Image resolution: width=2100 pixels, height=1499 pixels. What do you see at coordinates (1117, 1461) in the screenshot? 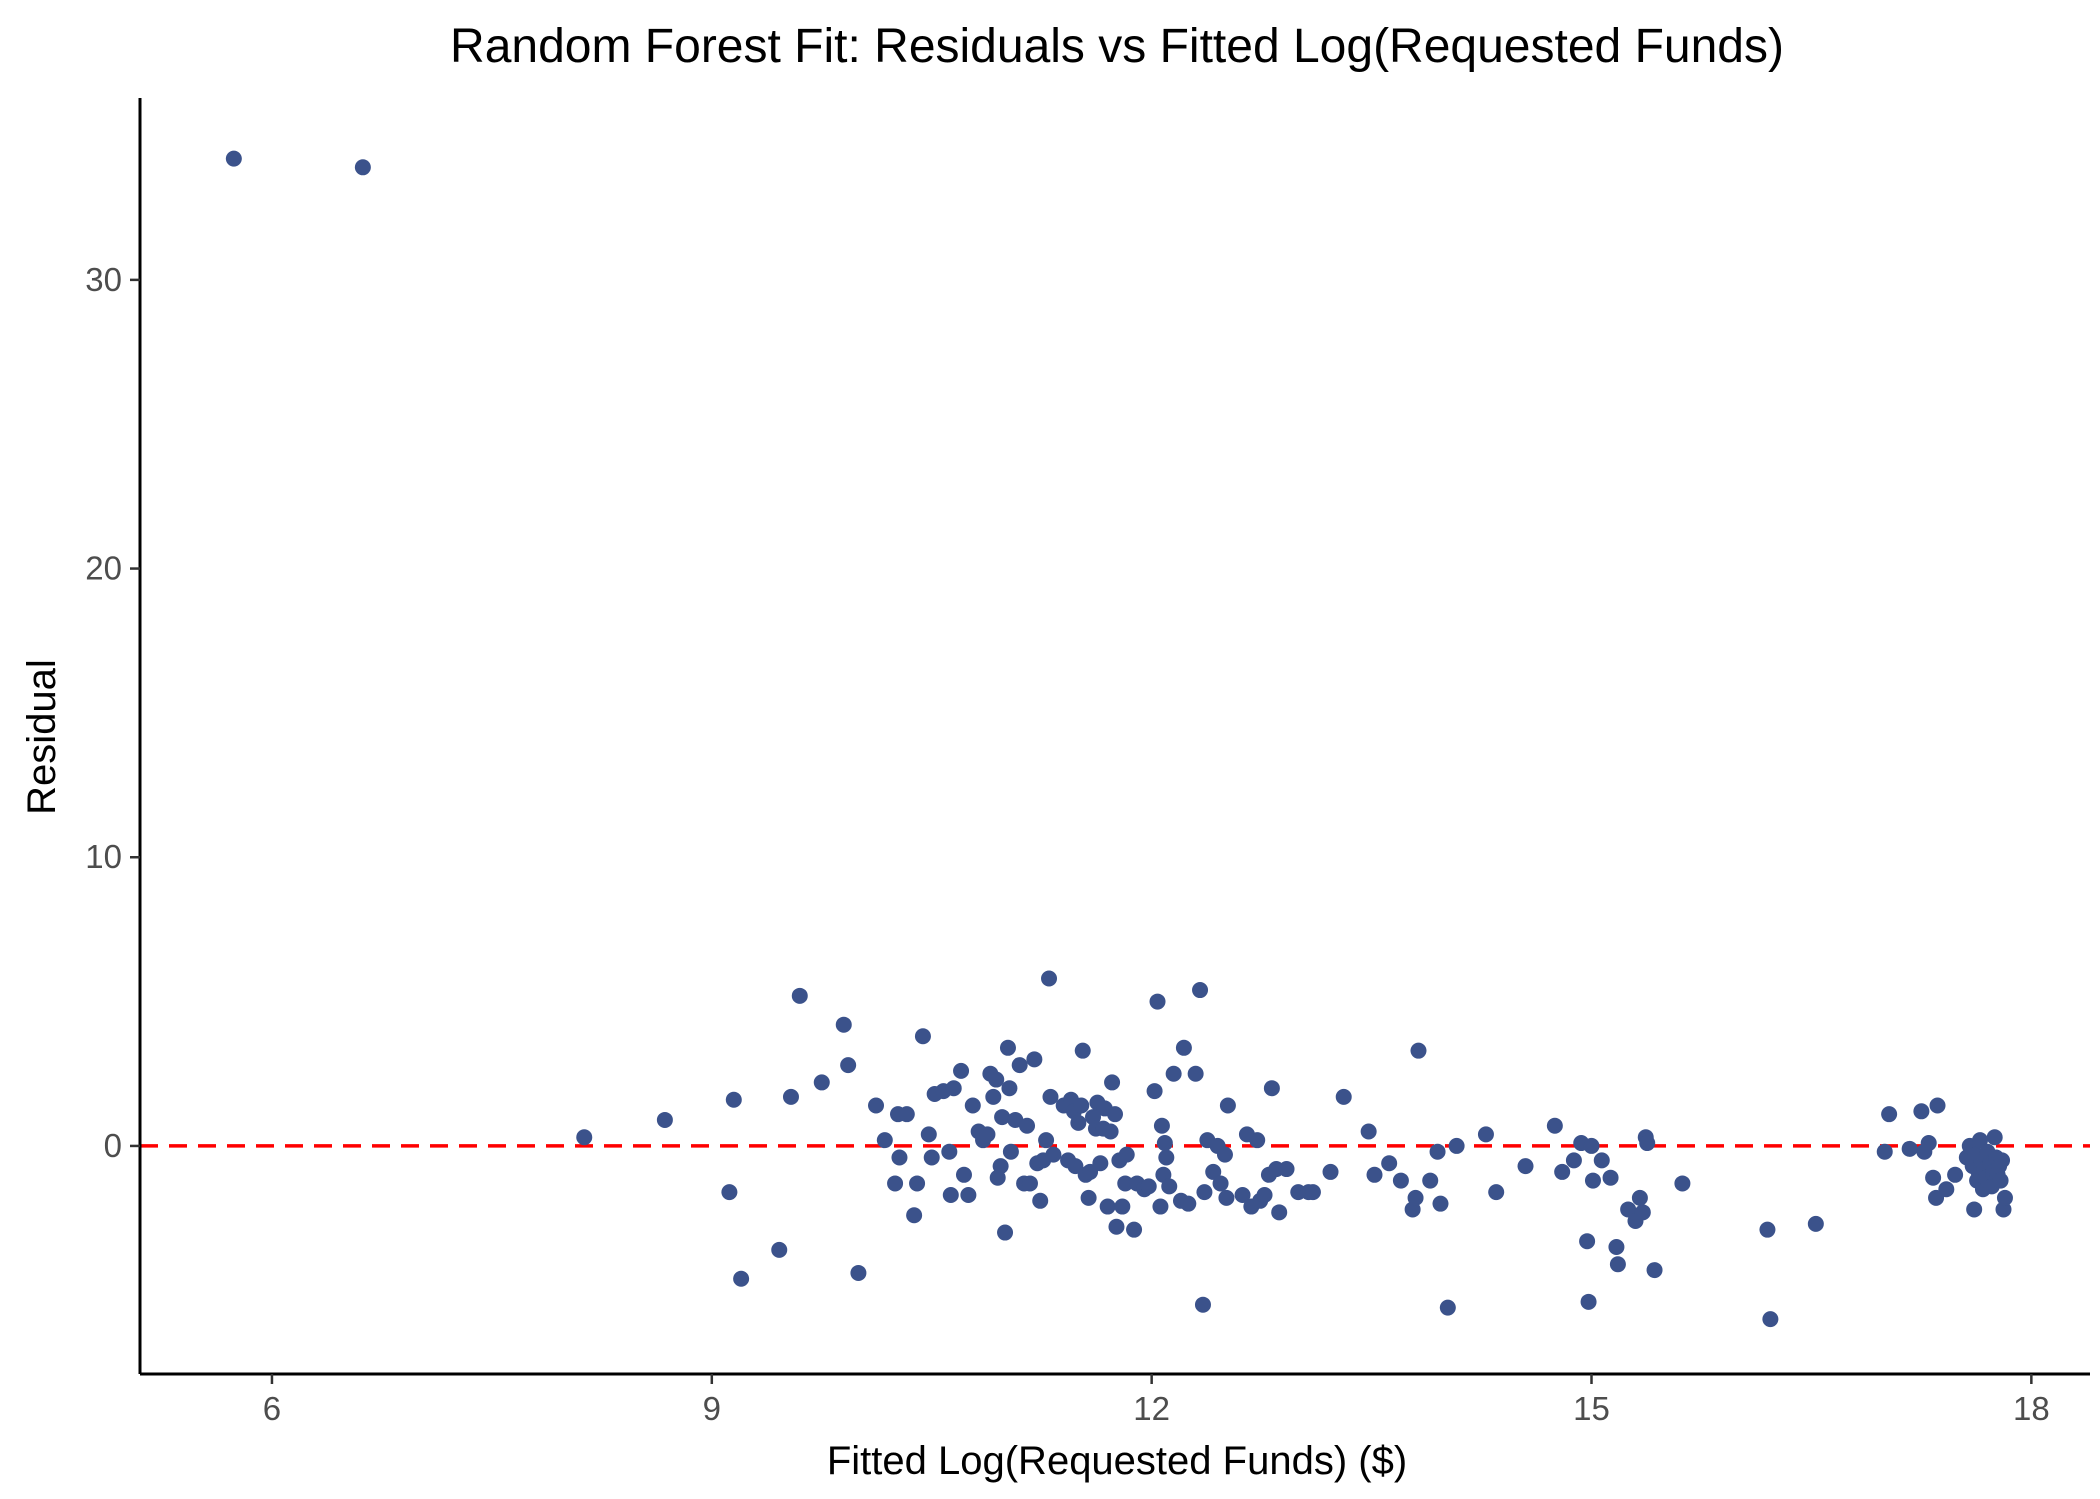
I see `x-axis-label: Fitted Log(Requested Funds) ($)` at bounding box center [1117, 1461].